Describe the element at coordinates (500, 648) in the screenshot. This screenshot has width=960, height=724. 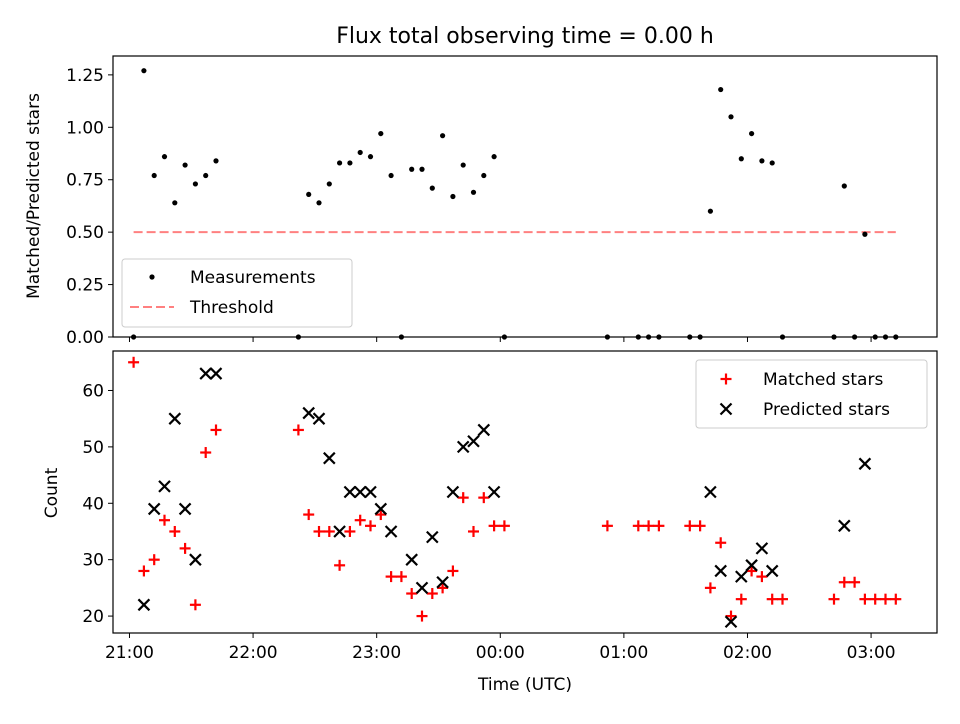
I see `counts-x-ticks: 21:00 22:00 23:00 00:00 01:00 02:00 03:00` at that location.